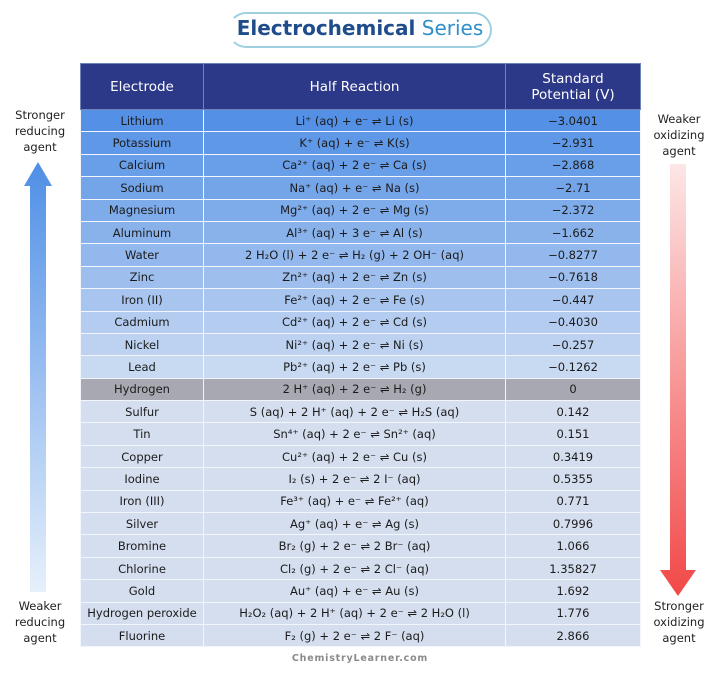 Image resolution: width=720 pixels, height=677 pixels. Describe the element at coordinates (573, 255) in the screenshot. I see `standard-potential: −0.8277` at that location.